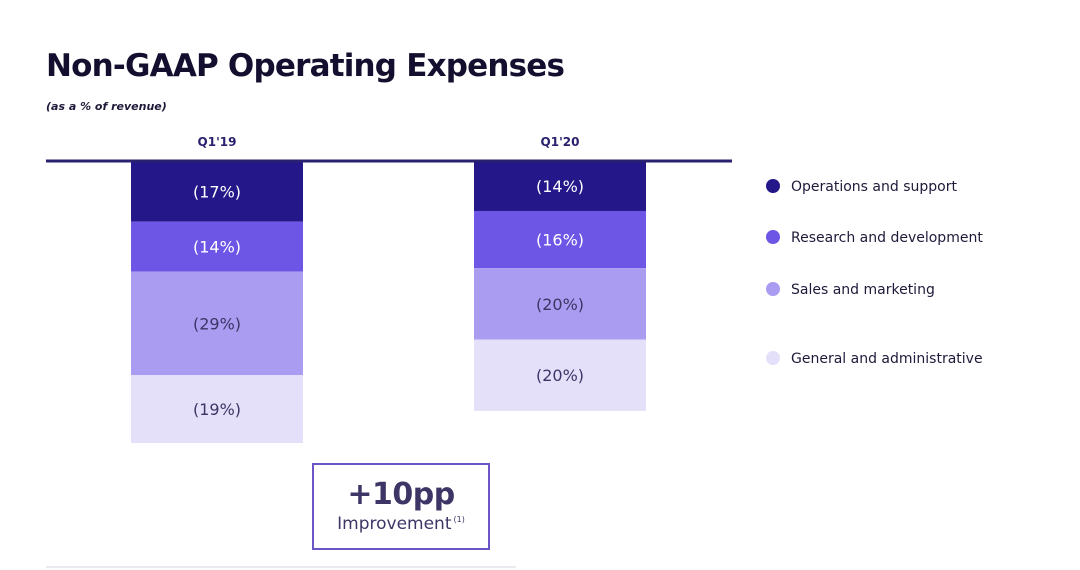 The height and width of the screenshot is (570, 1080). I want to click on improvement-callout: +10pp Improvement (1), so click(401, 506).